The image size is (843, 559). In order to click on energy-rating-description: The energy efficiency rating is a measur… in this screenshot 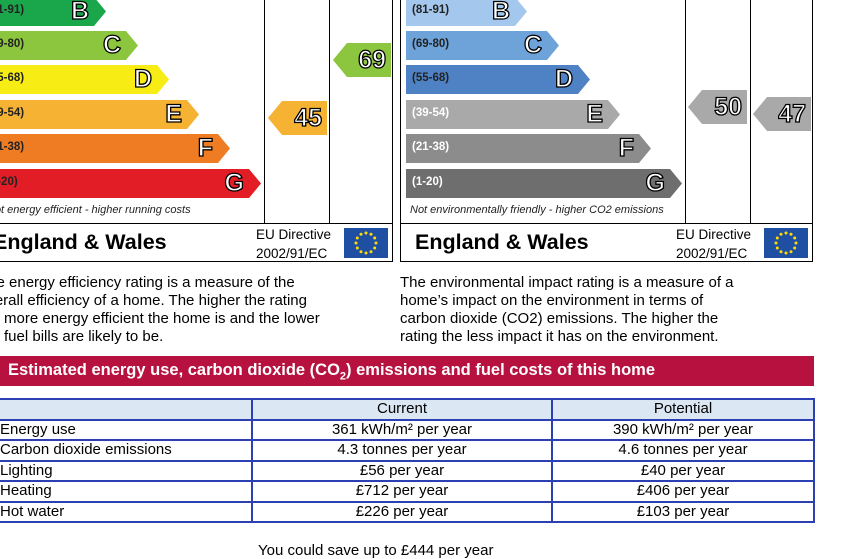, I will do `click(160, 310)`.